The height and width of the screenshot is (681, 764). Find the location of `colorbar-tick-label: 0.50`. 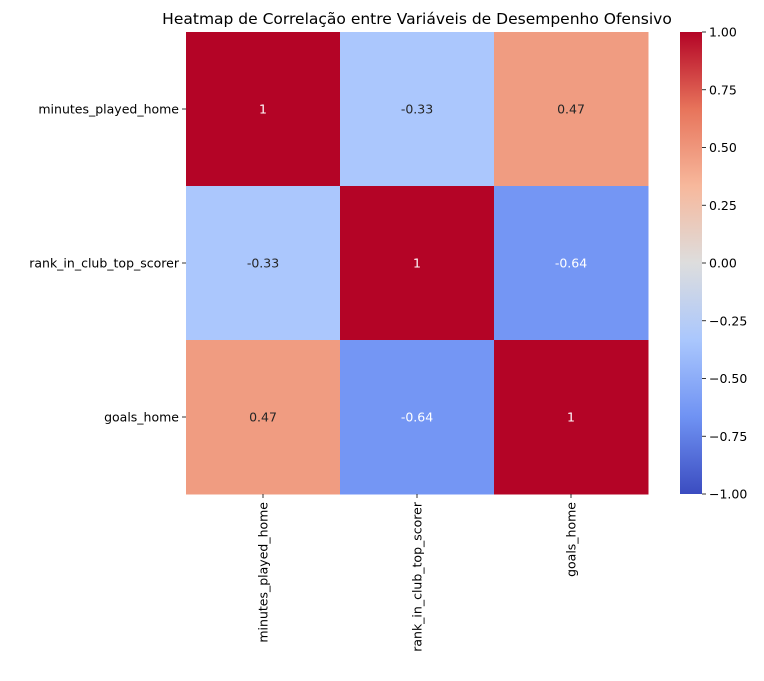

colorbar-tick-label: 0.50 is located at coordinates (723, 147).